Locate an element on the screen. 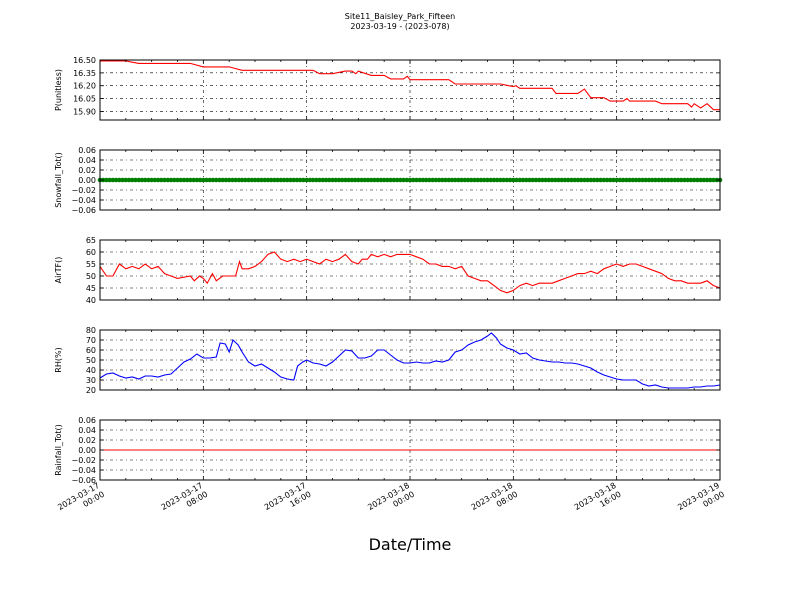 Image resolution: width=800 pixels, height=600 pixels. y-tick-label: 40 is located at coordinates (91, 300).